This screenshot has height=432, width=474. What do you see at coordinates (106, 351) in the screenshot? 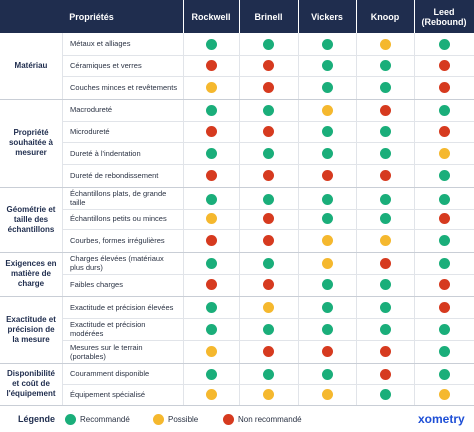
I see `row-label: Mesures sur le terrain (portables)` at bounding box center [106, 351].